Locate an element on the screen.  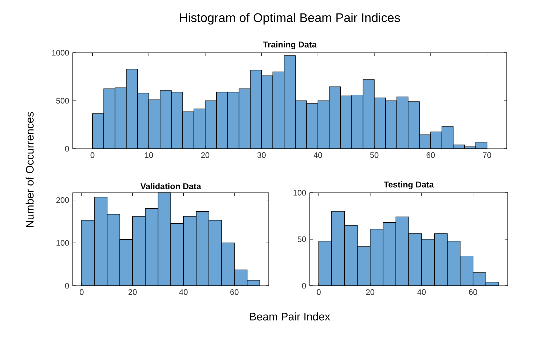
chart-subtitle: Training Data is located at coordinates (290, 46).